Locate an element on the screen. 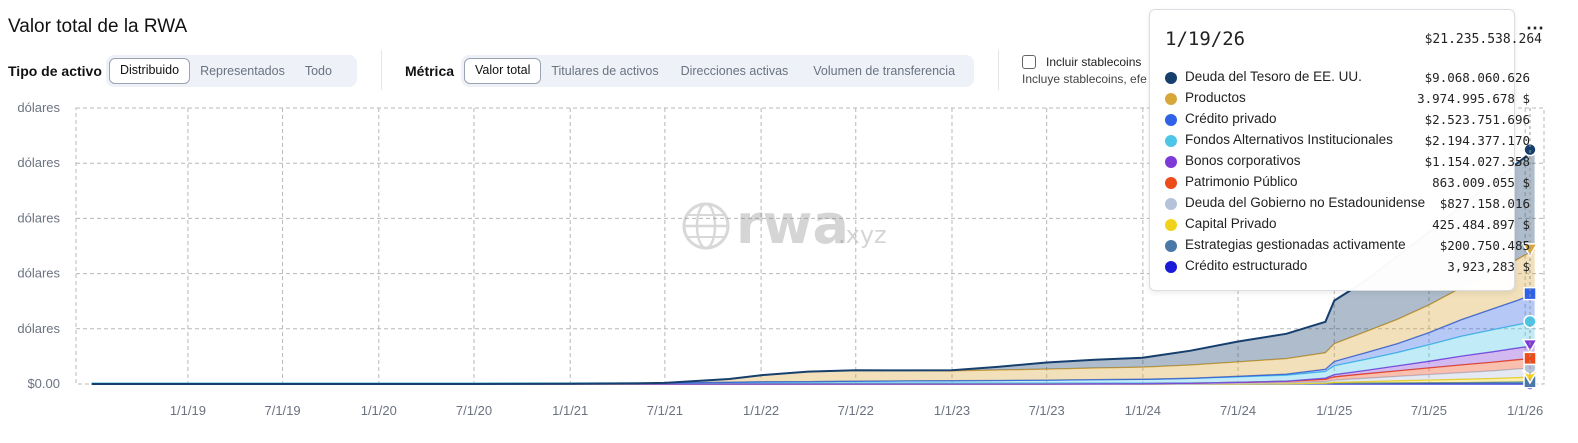  asset-type-representados: Representados is located at coordinates (242, 71).